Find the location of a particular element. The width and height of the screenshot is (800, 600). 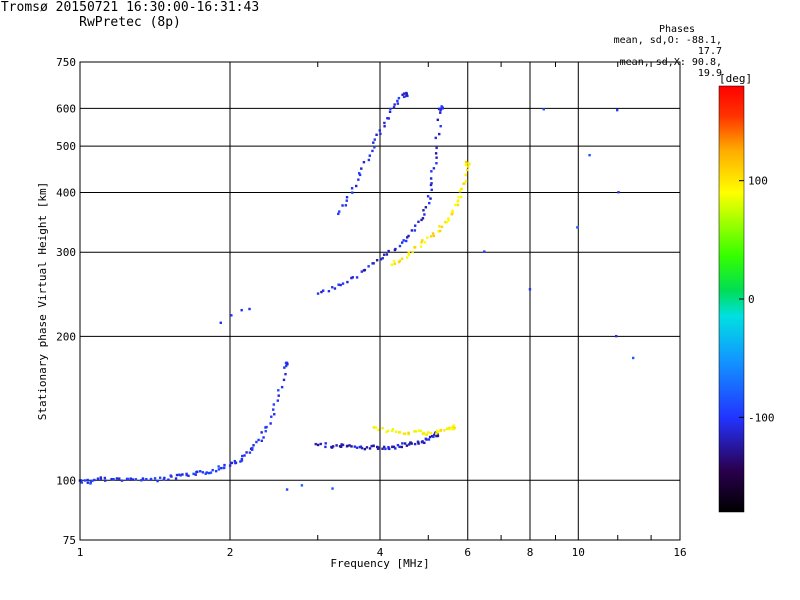

x-tick-label: 2 is located at coordinates (230, 552).